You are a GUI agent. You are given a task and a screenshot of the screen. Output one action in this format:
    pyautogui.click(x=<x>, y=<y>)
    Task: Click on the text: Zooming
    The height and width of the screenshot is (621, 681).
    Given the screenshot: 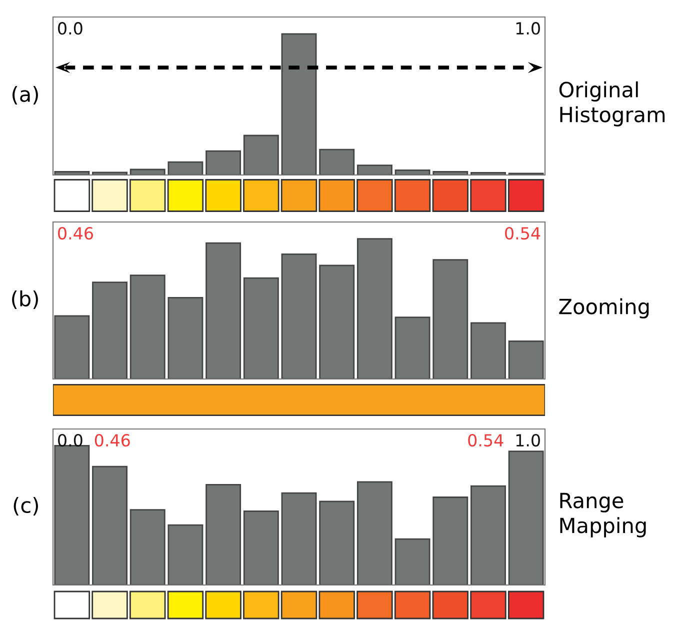 What is the action you would take?
    pyautogui.click(x=604, y=308)
    